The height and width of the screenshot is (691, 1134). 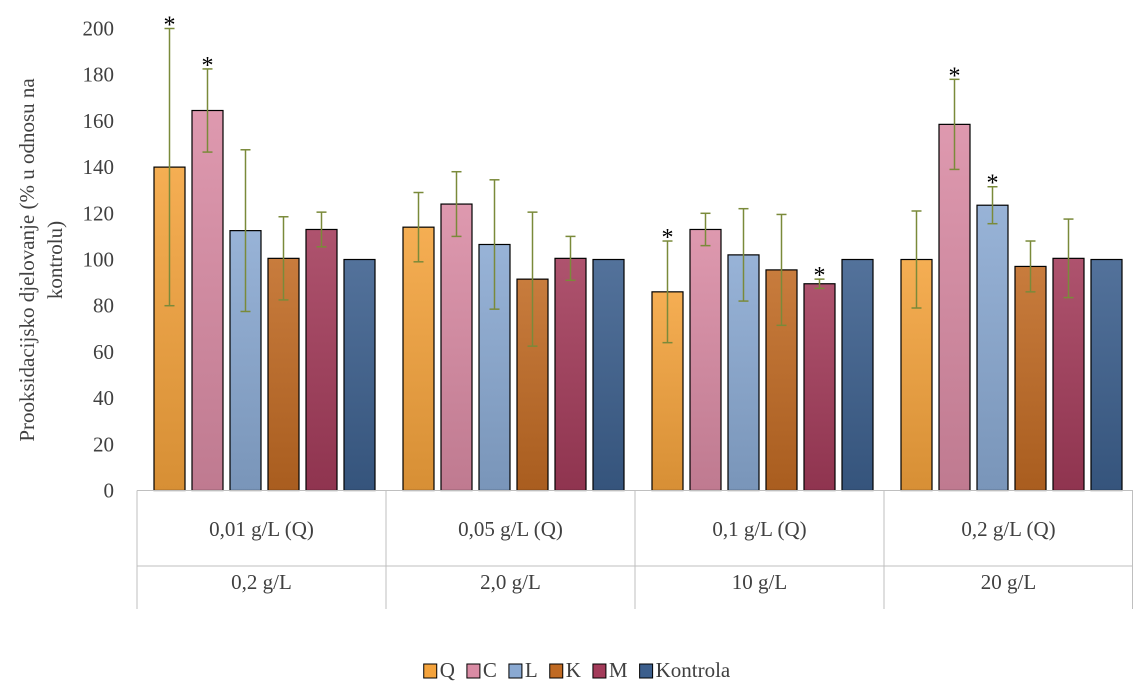 I want to click on x-category-label-bottom: 10 g/L, so click(x=759, y=582).